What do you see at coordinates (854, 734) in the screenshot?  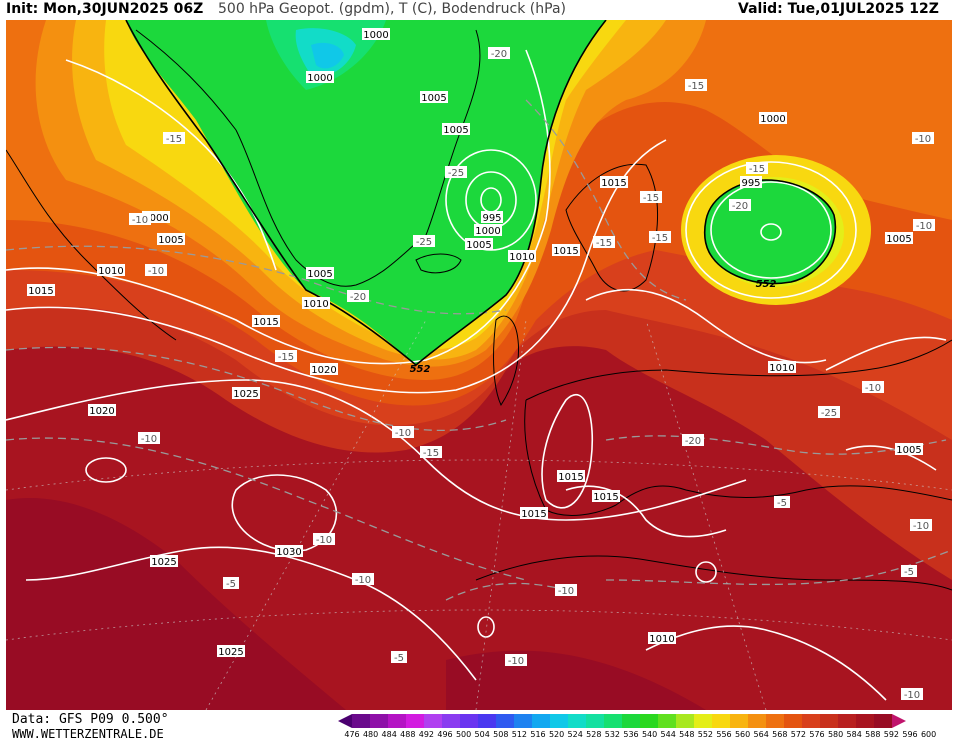 I see `legend-label: 584` at bounding box center [854, 734].